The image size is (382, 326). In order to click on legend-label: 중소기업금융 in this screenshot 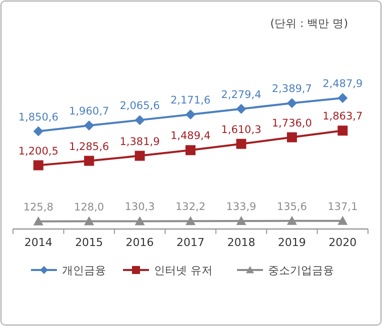, I will do `click(301, 270)`.